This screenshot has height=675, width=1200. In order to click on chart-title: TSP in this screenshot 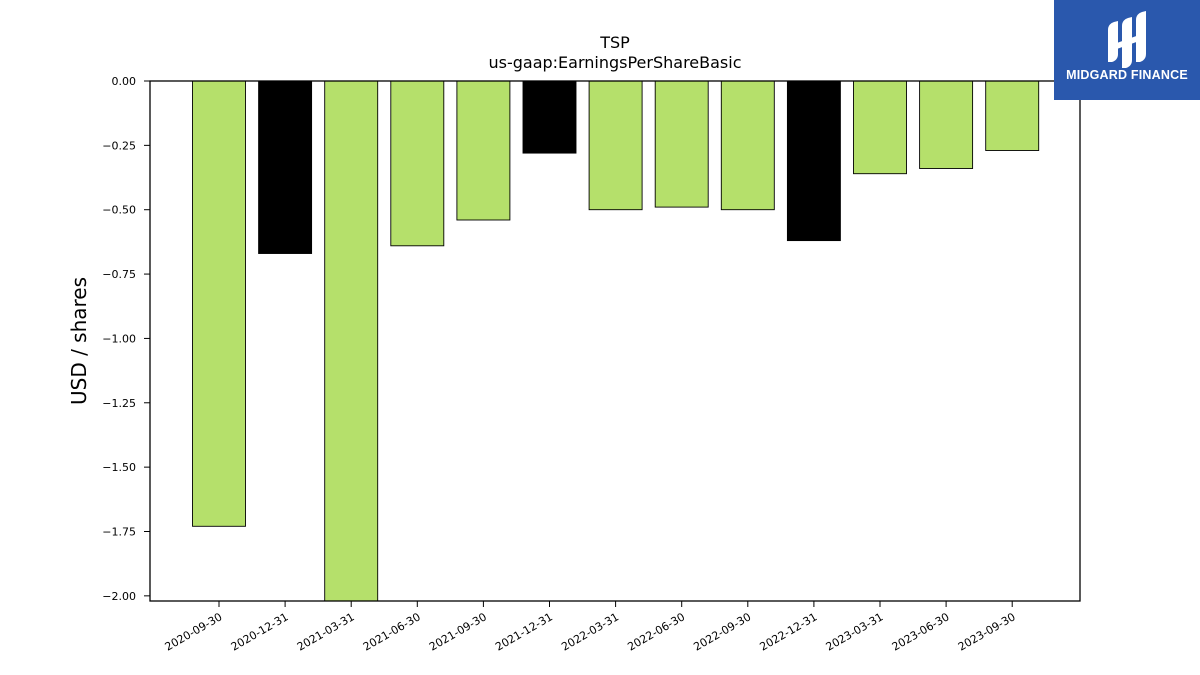, I will do `click(614, 42)`.